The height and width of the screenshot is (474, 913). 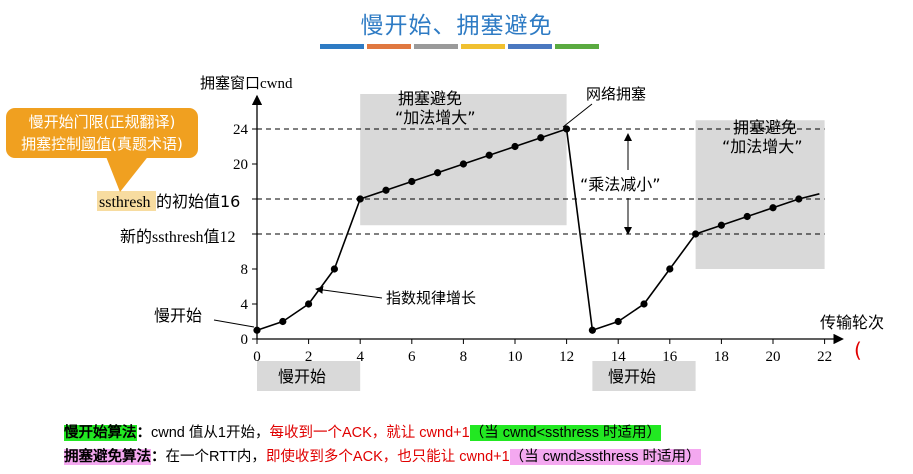 What do you see at coordinates (215, 457) in the screenshot?
I see `congestion-avoid-rule-plain: 在一个RTT内，` at bounding box center [215, 457].